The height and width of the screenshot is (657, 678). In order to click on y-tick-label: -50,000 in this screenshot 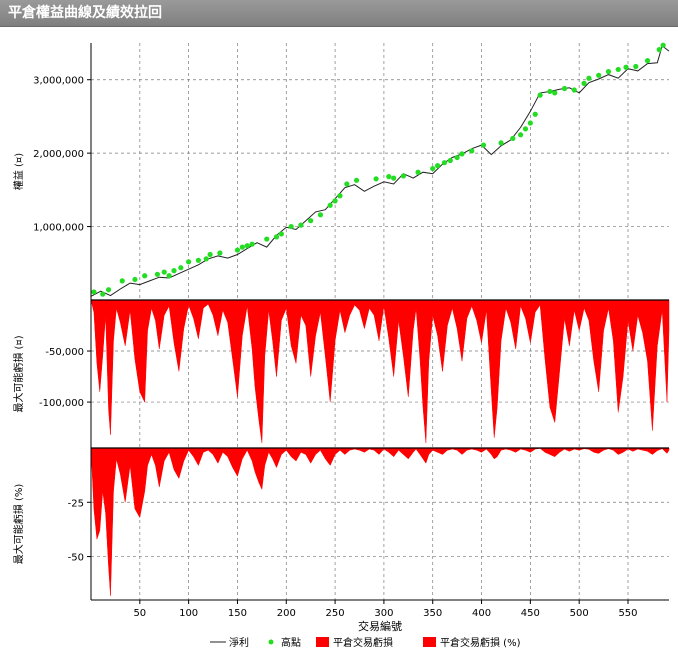, I will do `click(64, 352)`.